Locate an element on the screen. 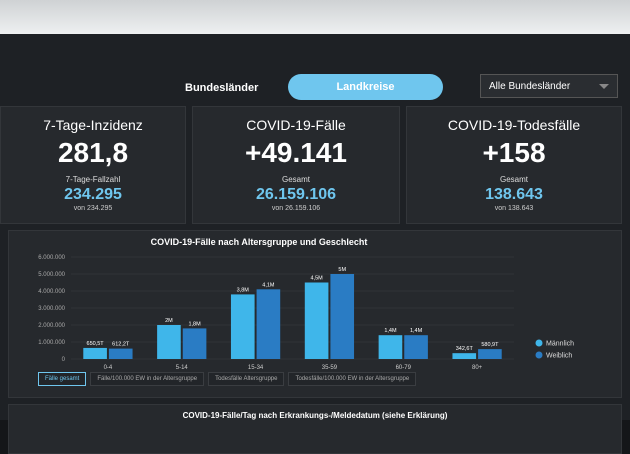 The image size is (630, 454). card-sub-note: von 26.159.106 is located at coordinates (296, 208).